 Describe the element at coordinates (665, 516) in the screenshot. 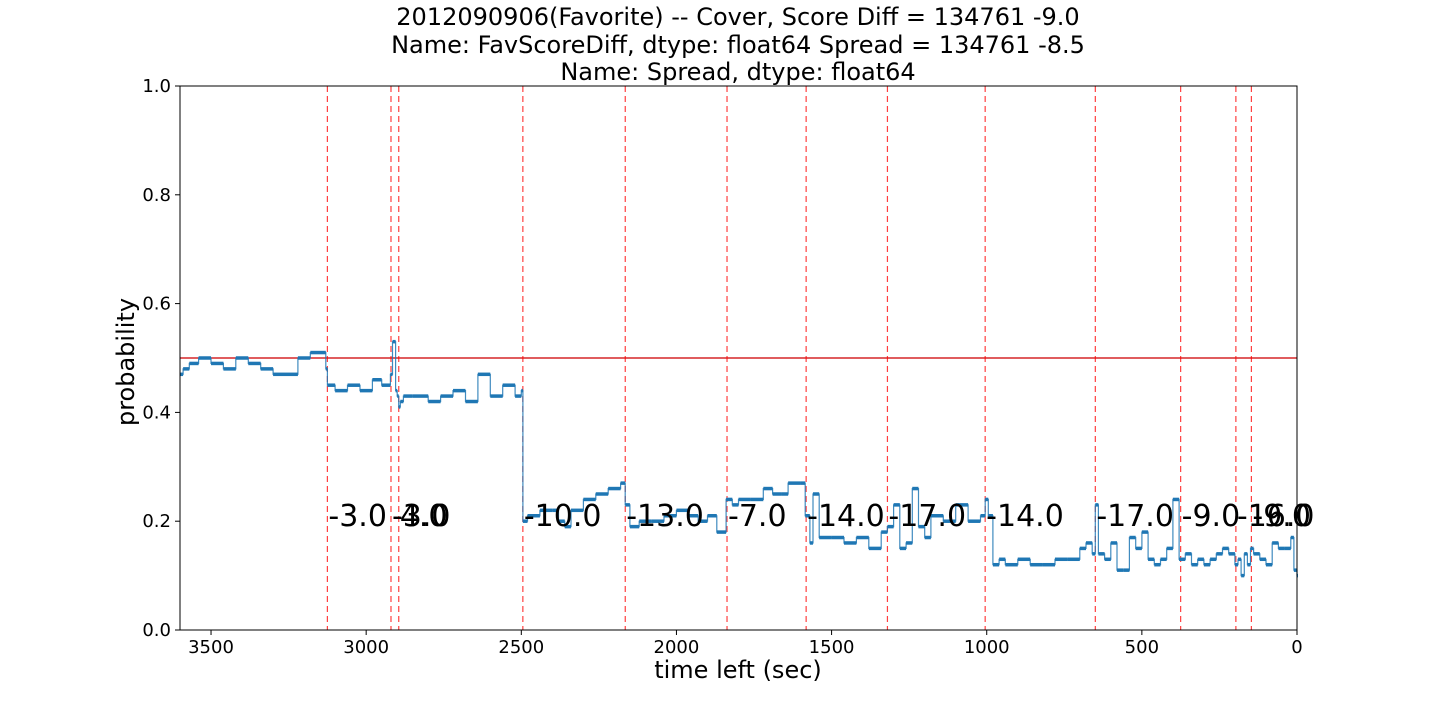

I see `event-label-5: -13.0` at that location.